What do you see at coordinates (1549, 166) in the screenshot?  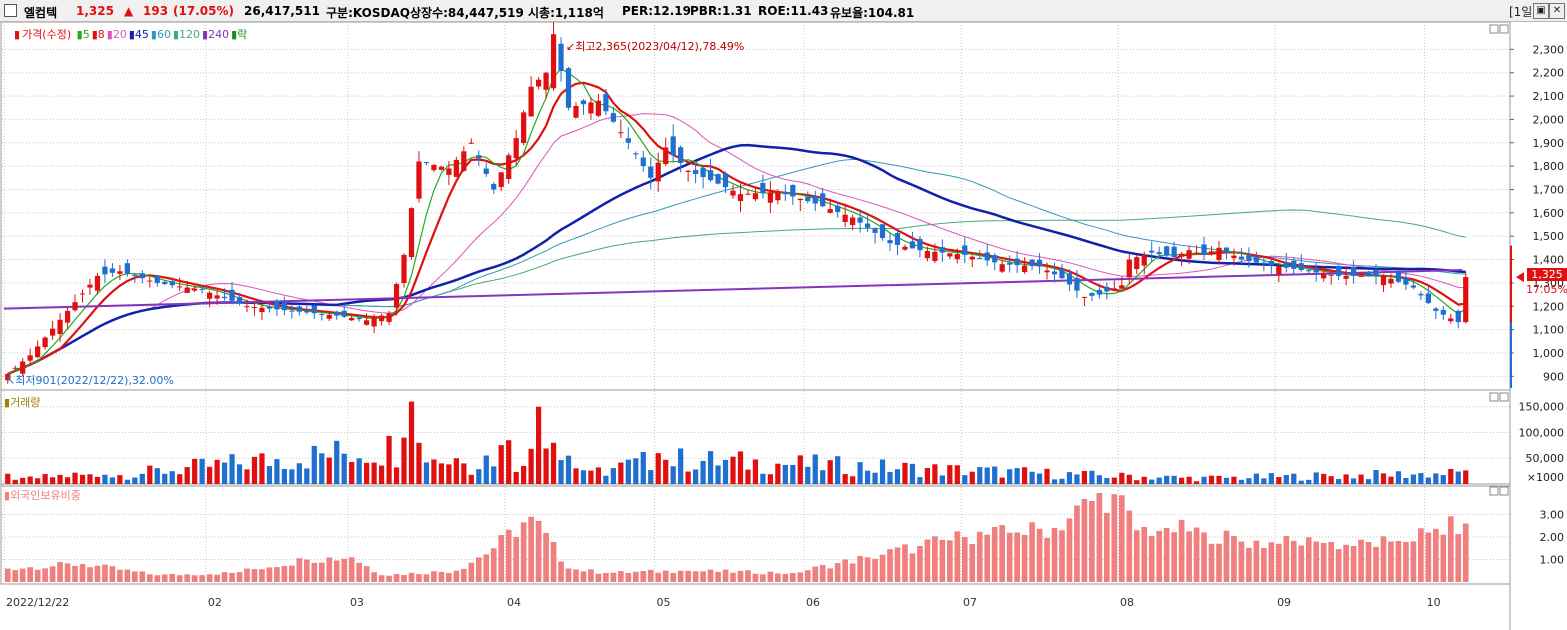 I see `price-tick-label-9: 1,800` at bounding box center [1549, 166].